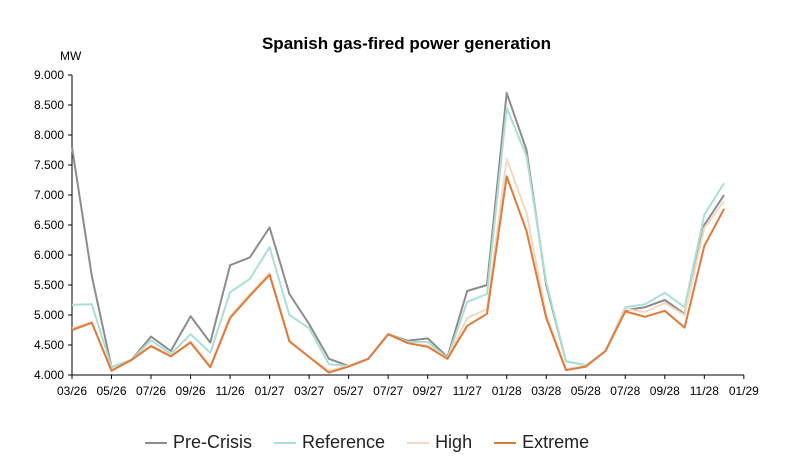  What do you see at coordinates (507, 391) in the screenshot?
I see `x-tick-label: 01/28` at bounding box center [507, 391].